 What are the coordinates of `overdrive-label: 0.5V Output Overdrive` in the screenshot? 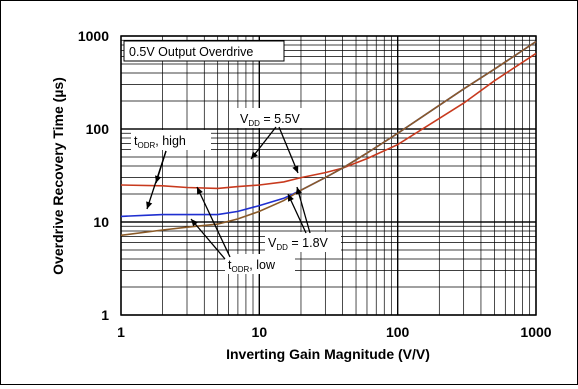 It's located at (191, 52).